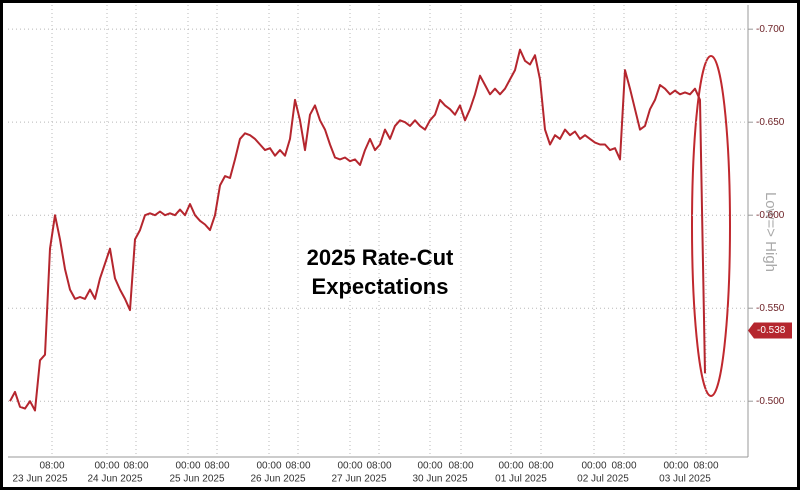 This screenshot has width=800, height=490. Describe the element at coordinates (439, 479) in the screenshot. I see `date-label: 30 Jun 2025` at that location.